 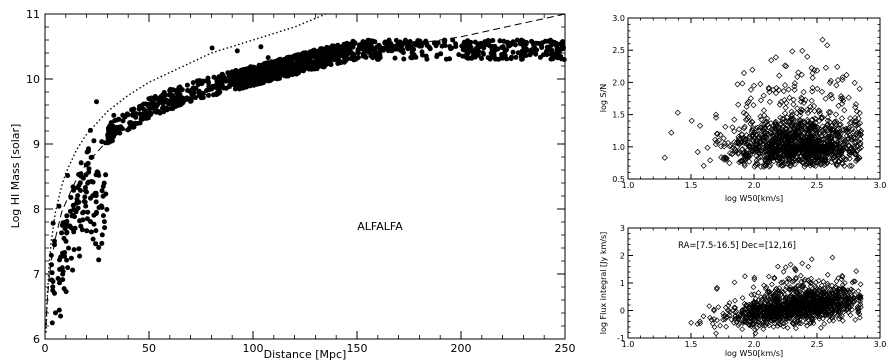 What do you see at coordinates (357, 348) in the screenshot?
I see `x-tick-label: 150` at bounding box center [357, 348].